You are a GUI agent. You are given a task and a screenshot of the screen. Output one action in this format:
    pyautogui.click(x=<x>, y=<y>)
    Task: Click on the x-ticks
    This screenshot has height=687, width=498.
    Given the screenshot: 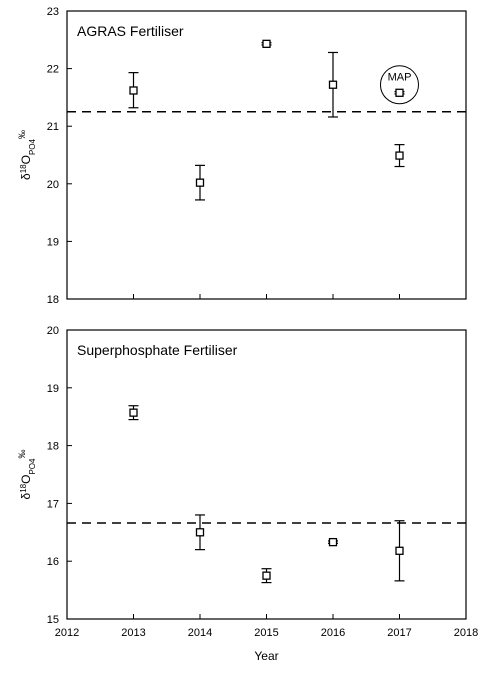 What is the action you would take?
    pyautogui.click(x=266, y=296)
    